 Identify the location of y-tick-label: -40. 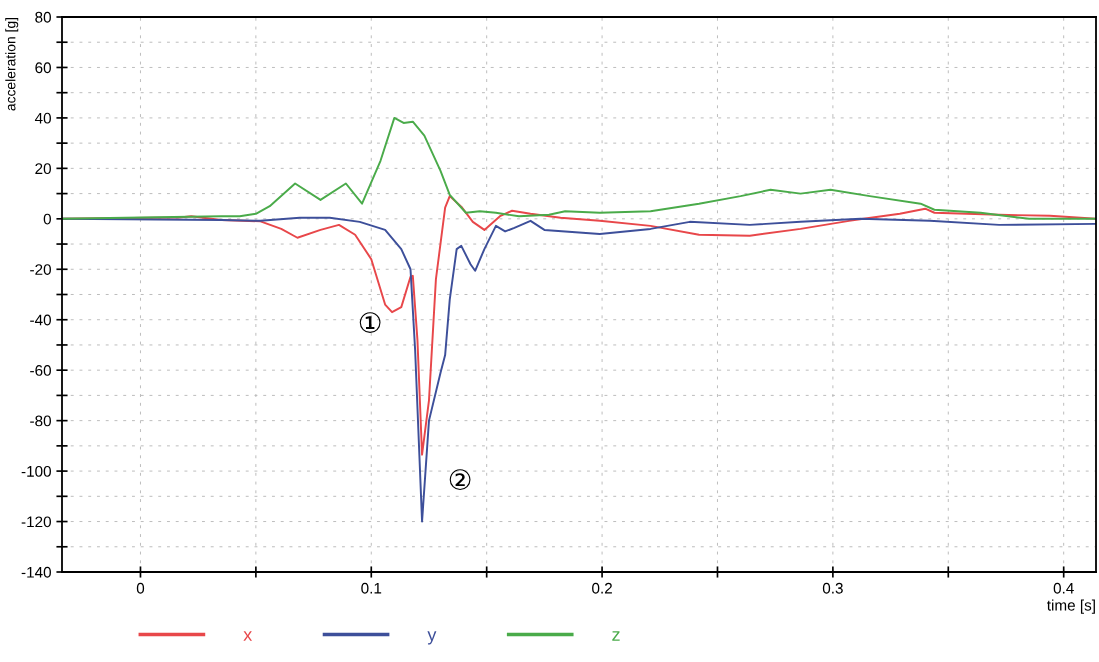
(40, 320).